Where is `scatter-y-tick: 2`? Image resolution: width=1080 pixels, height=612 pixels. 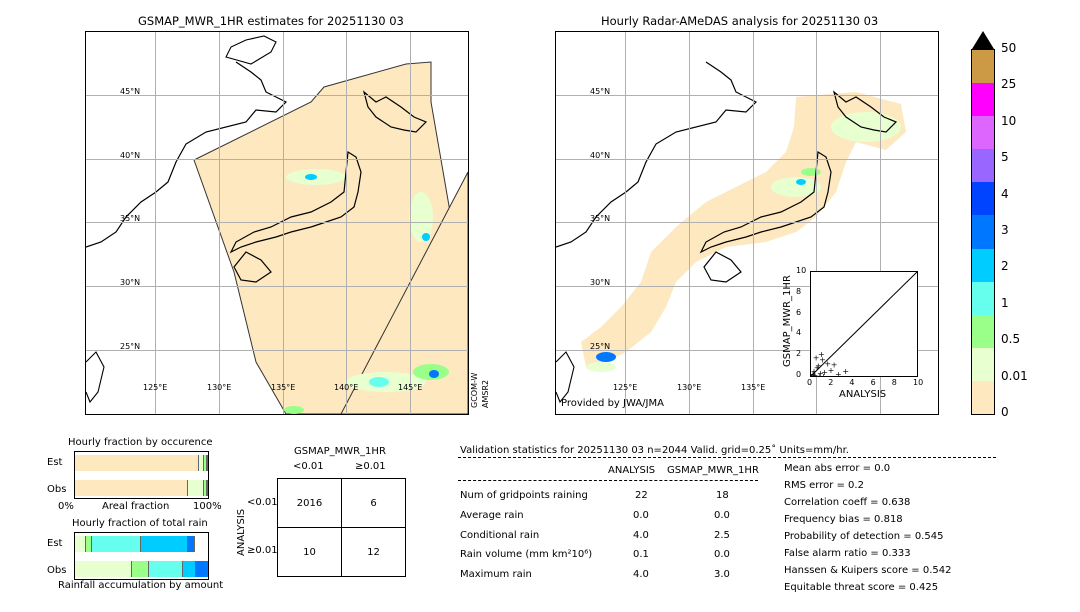 scatter-y-tick: 2 is located at coordinates (799, 354).